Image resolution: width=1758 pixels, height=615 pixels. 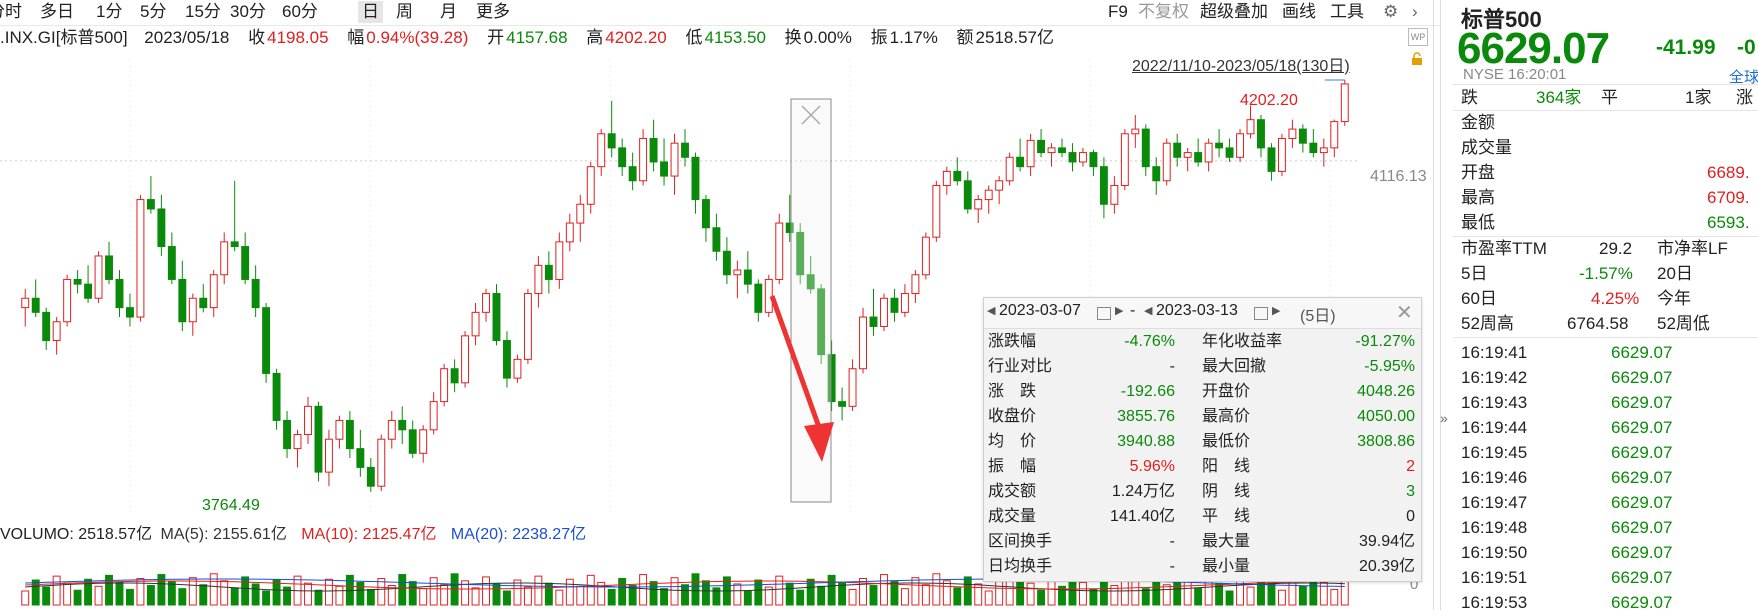 What do you see at coordinates (1118, 11) in the screenshot?
I see `toolbar-action-0: F9` at bounding box center [1118, 11].